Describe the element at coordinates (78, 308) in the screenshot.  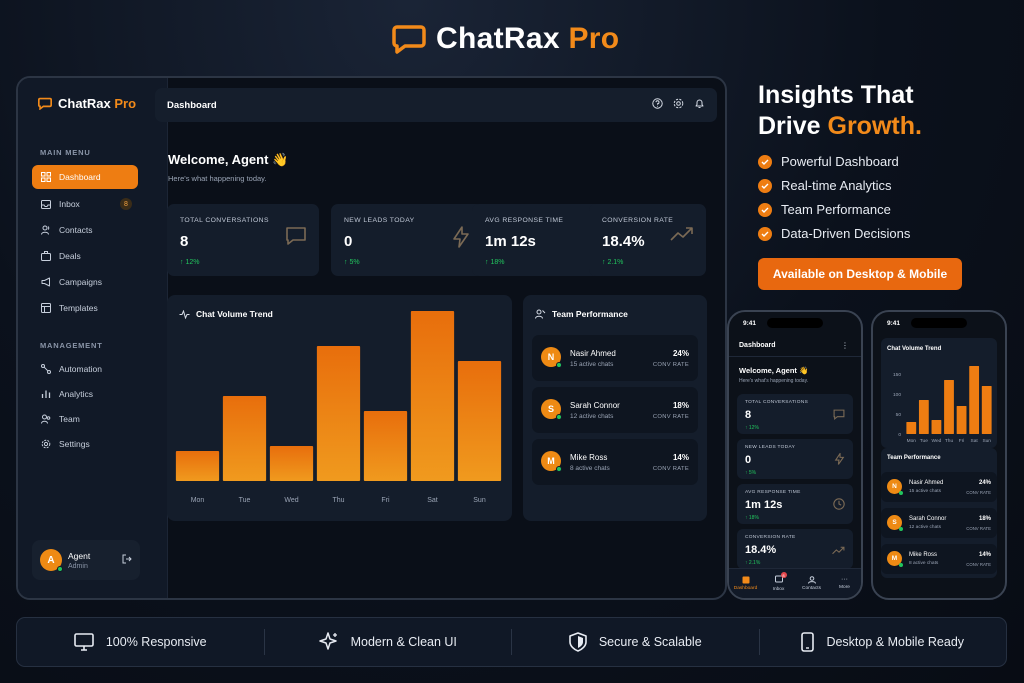
I see `sidebar-item-label: Templates` at that location.